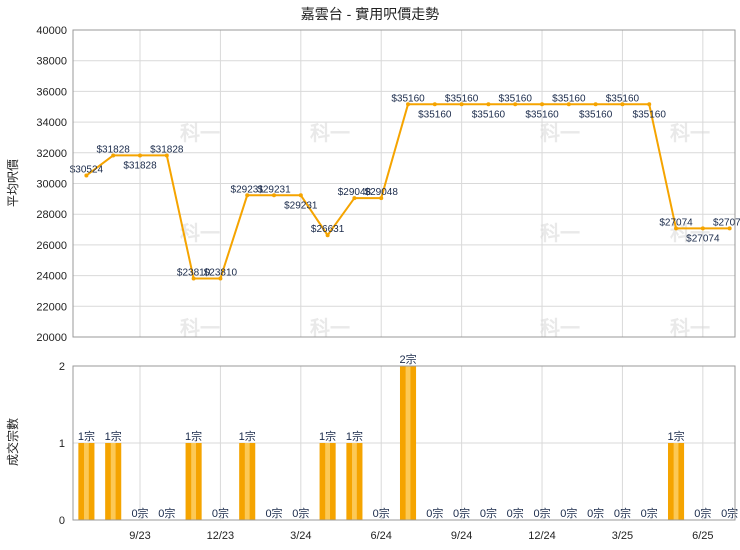  What do you see at coordinates (51, 31) in the screenshot?
I see `price-y-tick-label: 40000` at bounding box center [51, 31].